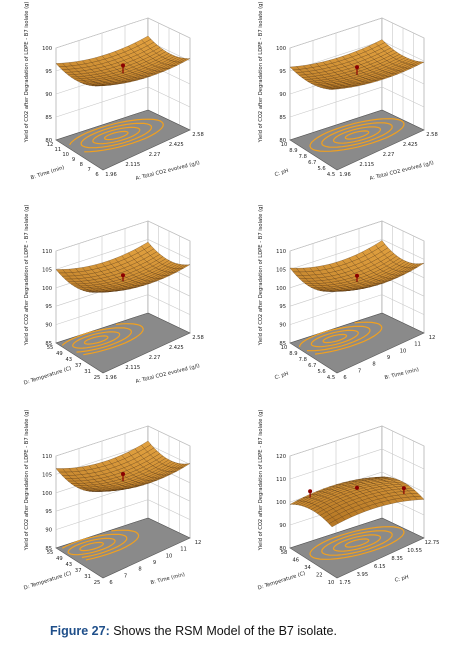  Describe the element at coordinates (96, 175) in the screenshot. I see `left-axis-tick: 6` at that location.